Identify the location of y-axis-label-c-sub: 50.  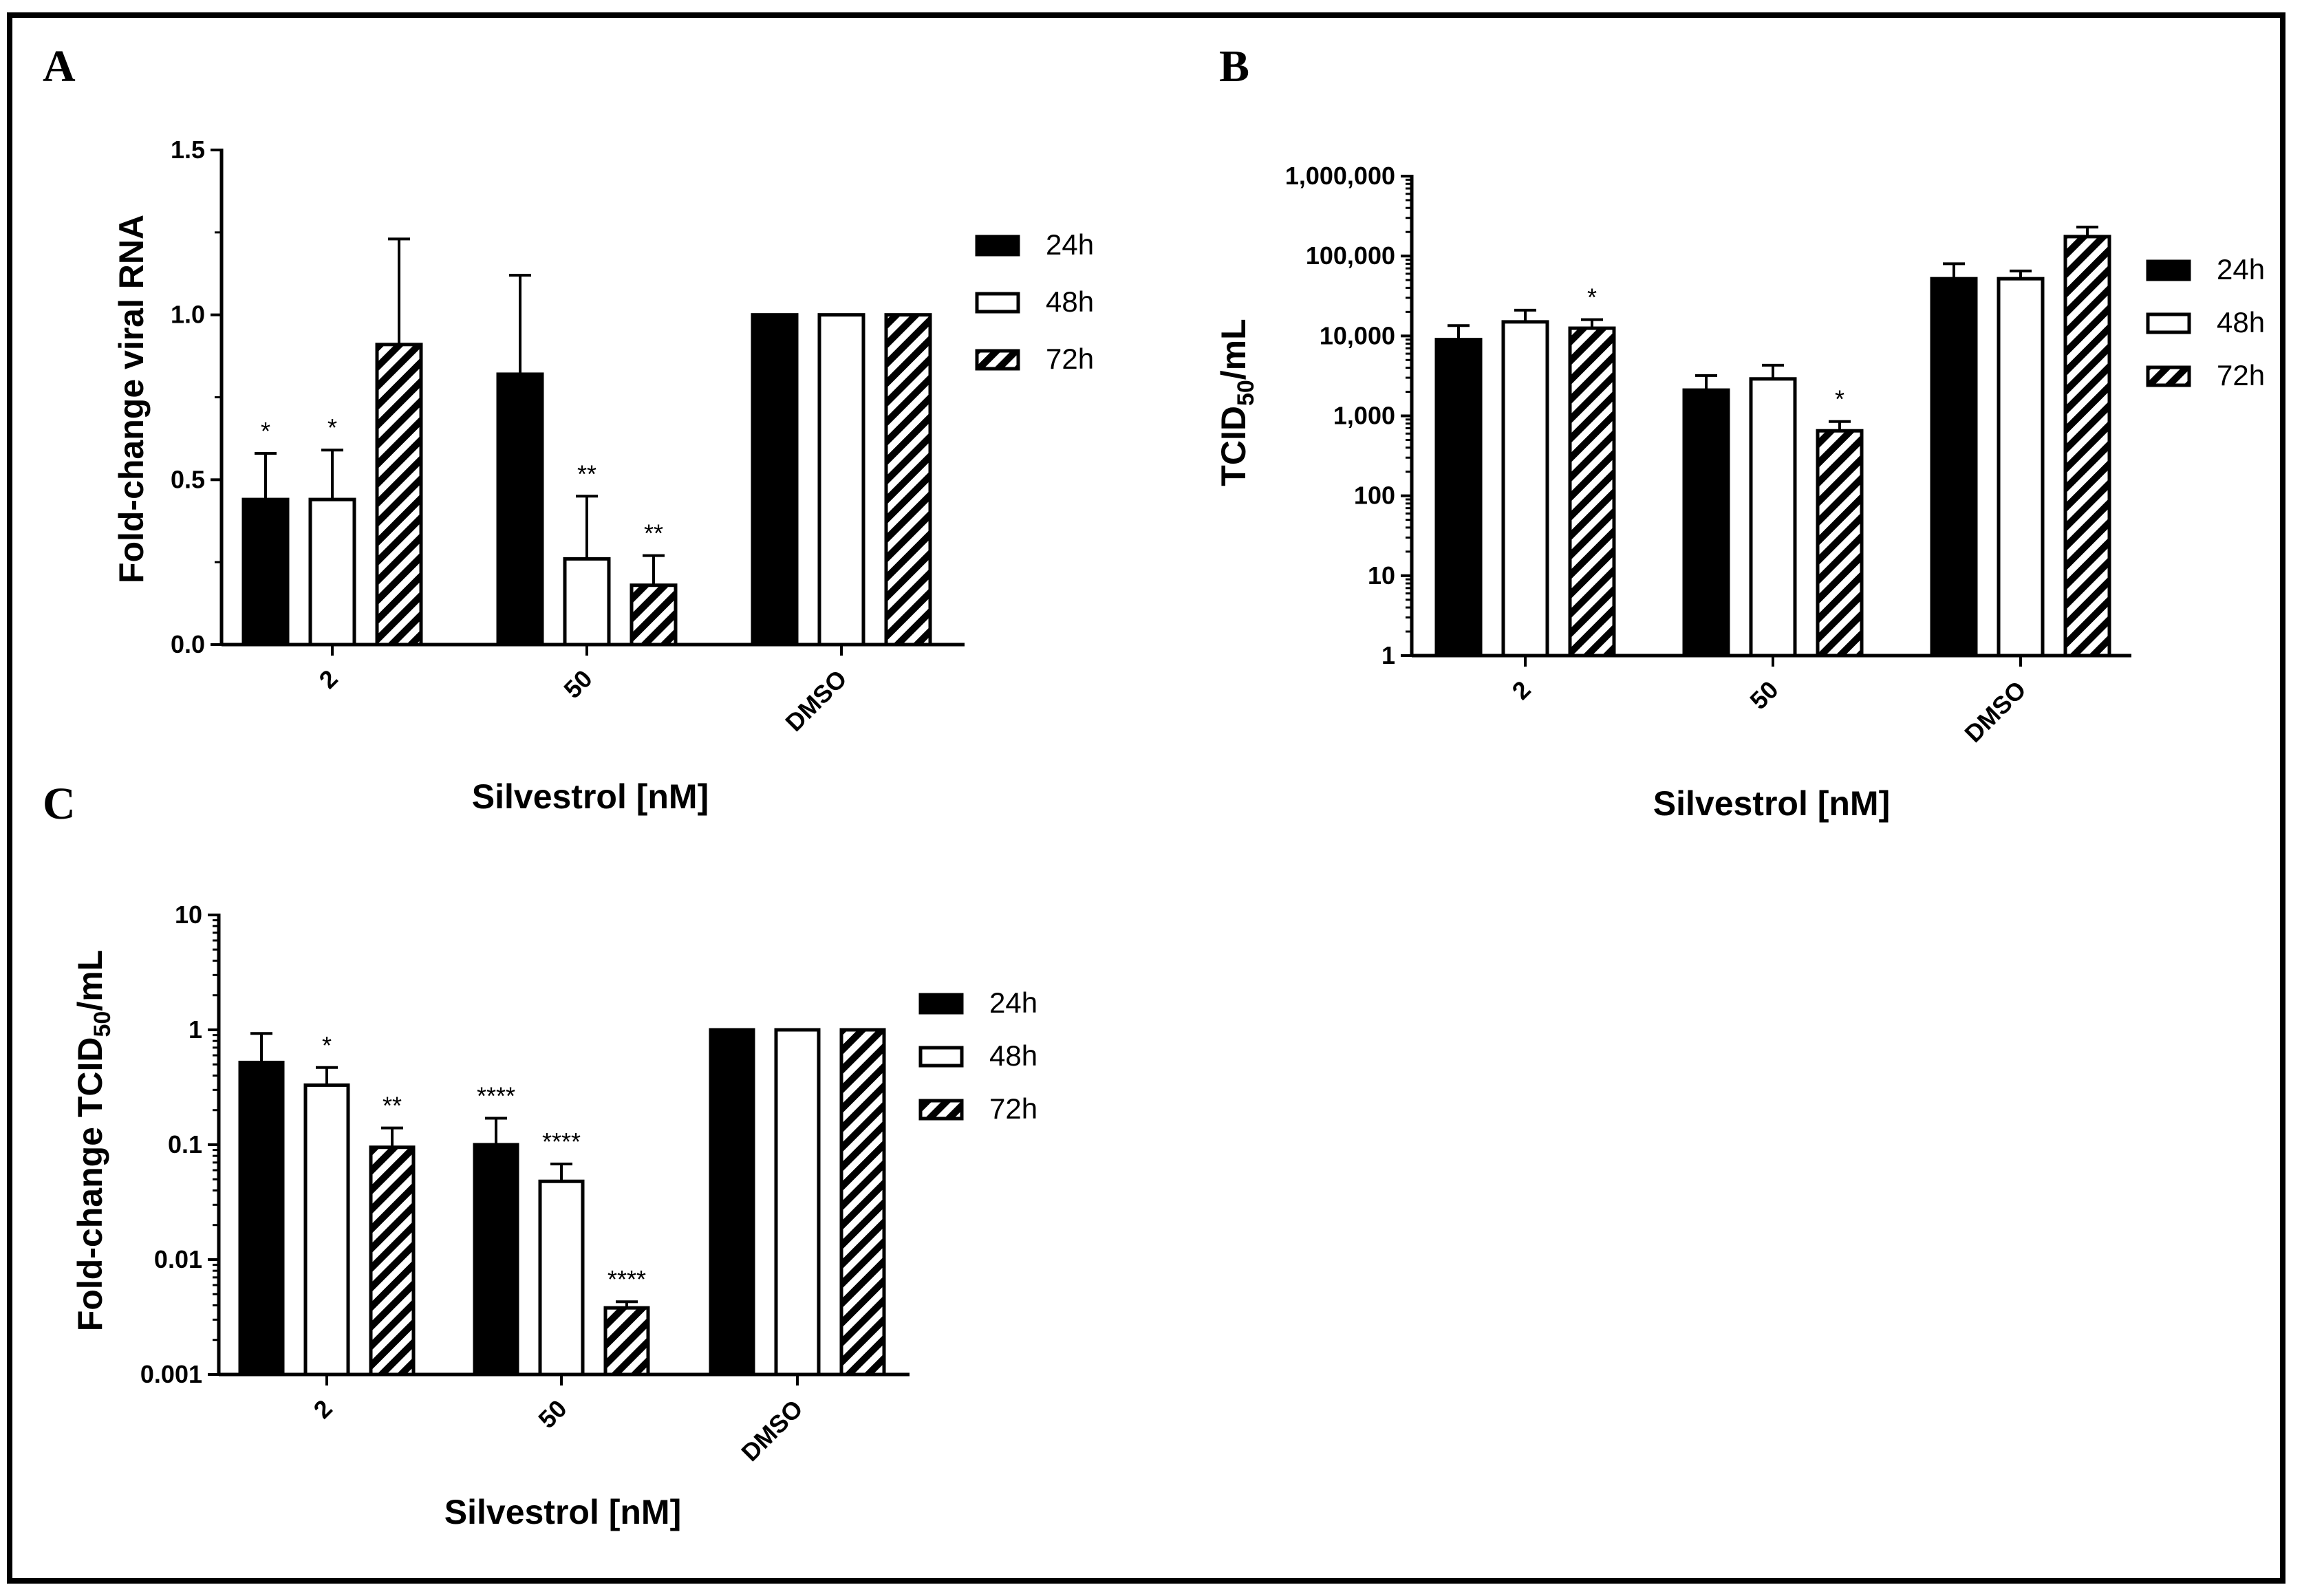
(103, 1024).